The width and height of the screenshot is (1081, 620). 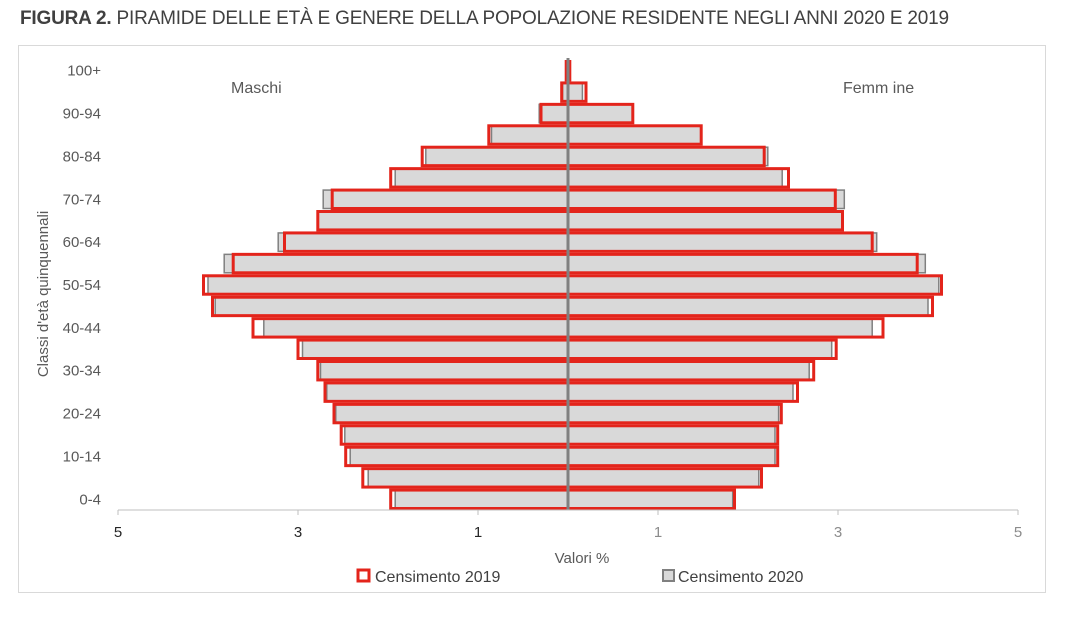 I want to click on y-tick-label-30-34: 30-34, so click(x=82, y=371).